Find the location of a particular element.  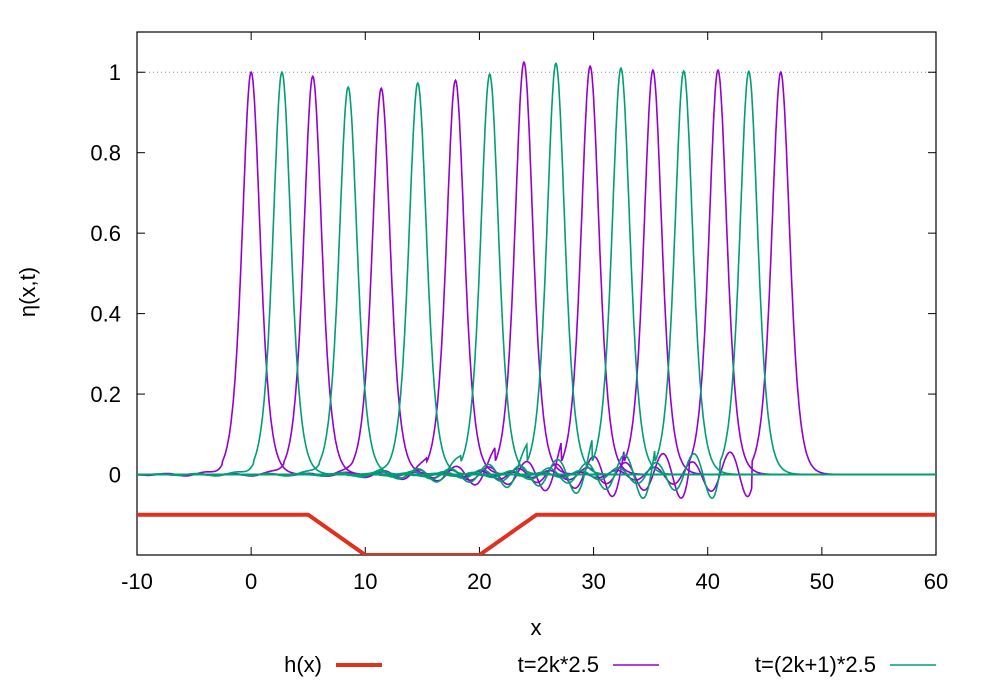

y-tick-label: 0.2 is located at coordinates (105, 394).